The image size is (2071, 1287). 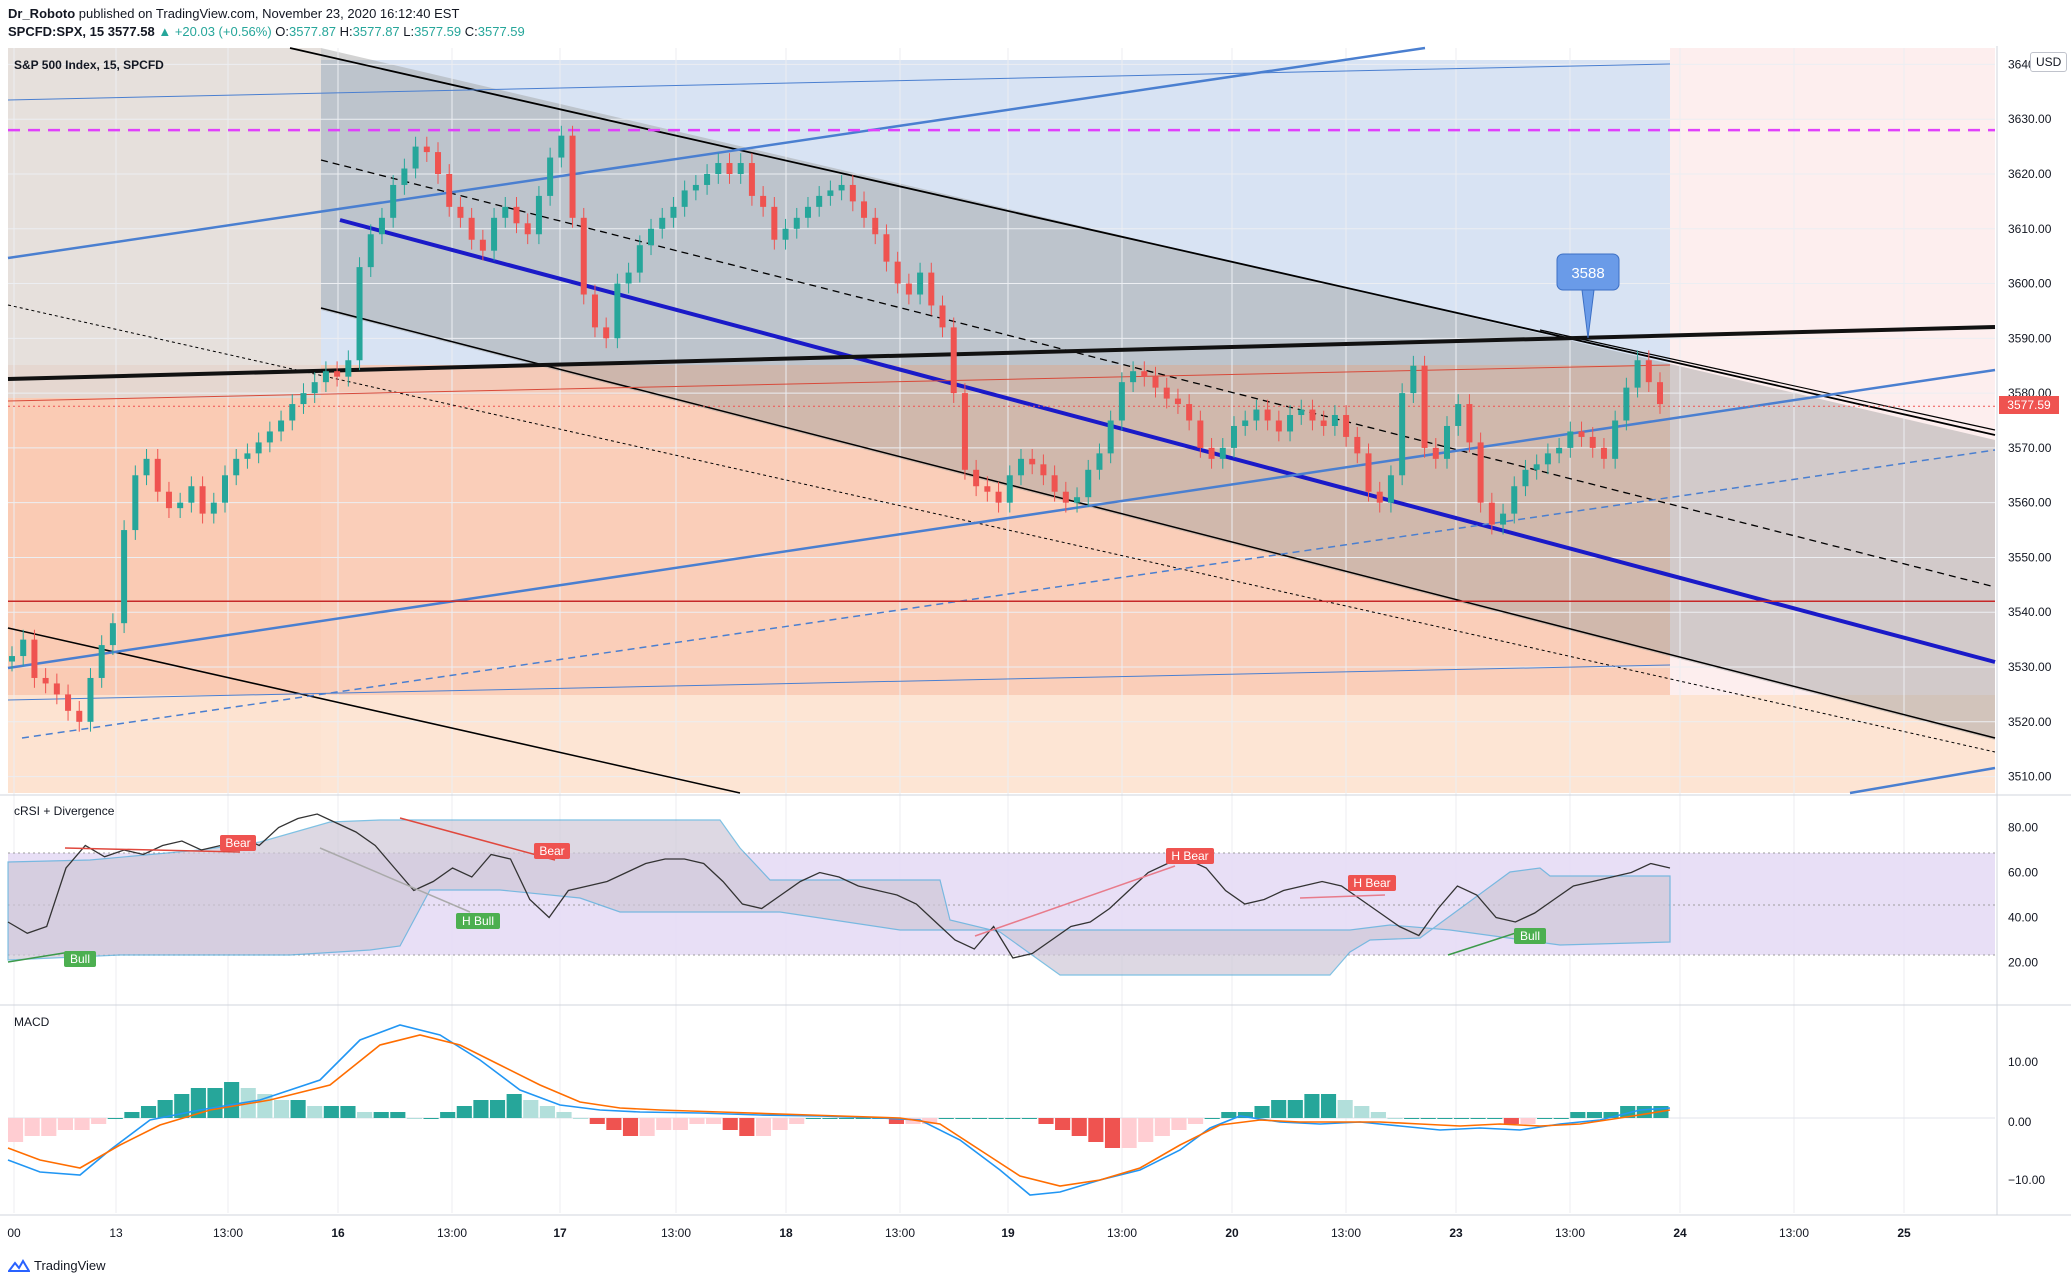 I want to click on callout-pointer, so click(x=1588, y=314).